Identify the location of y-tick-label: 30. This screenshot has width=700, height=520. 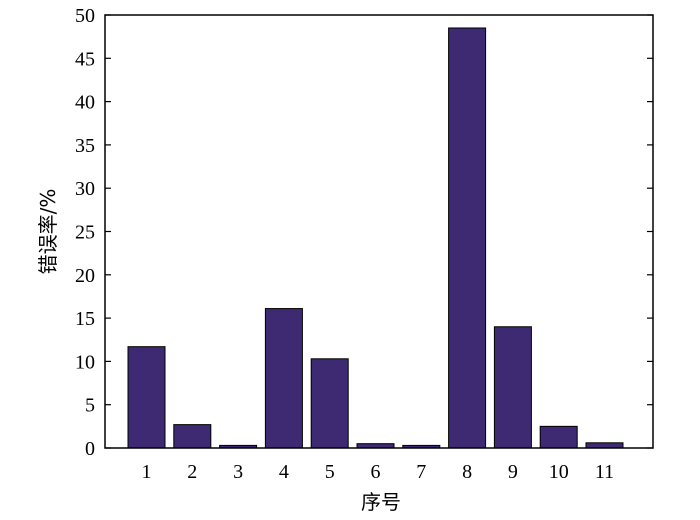
(85, 189).